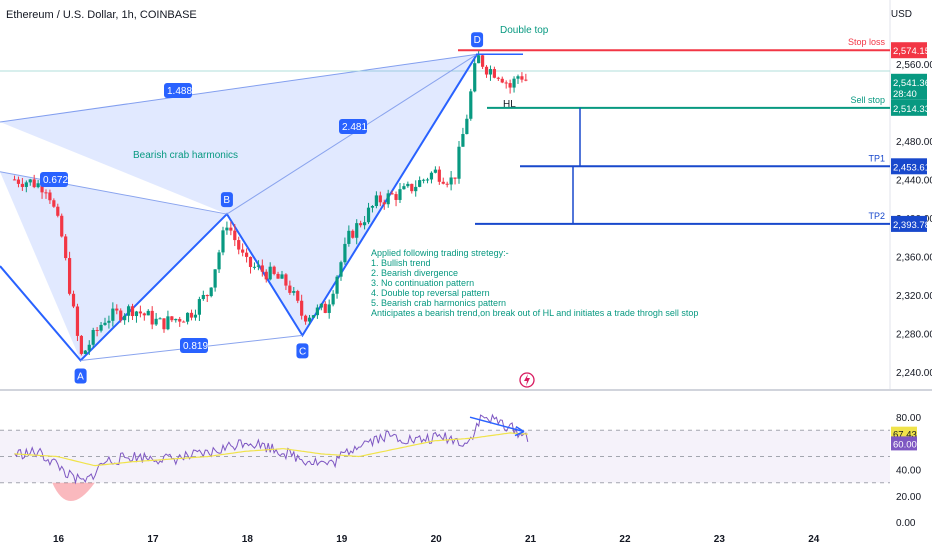  What do you see at coordinates (519, 431) in the screenshot?
I see `divergence-arrowhead` at bounding box center [519, 431].